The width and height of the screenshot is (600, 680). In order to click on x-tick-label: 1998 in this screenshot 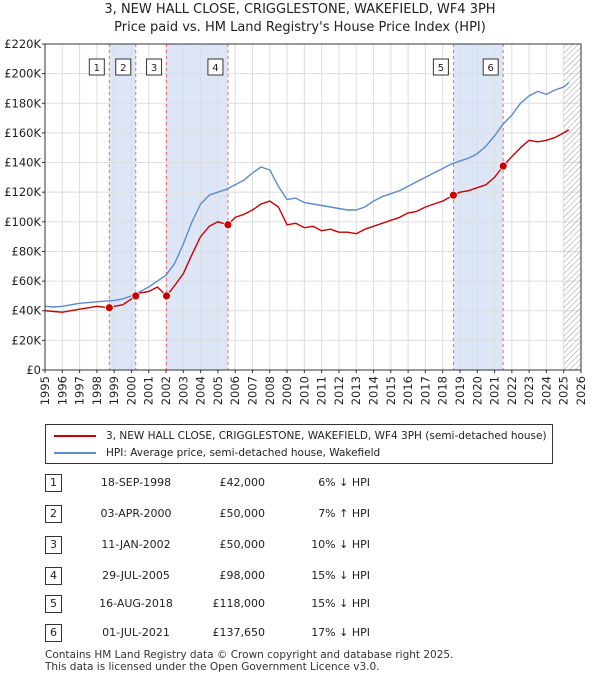, I will do `click(97, 390)`.